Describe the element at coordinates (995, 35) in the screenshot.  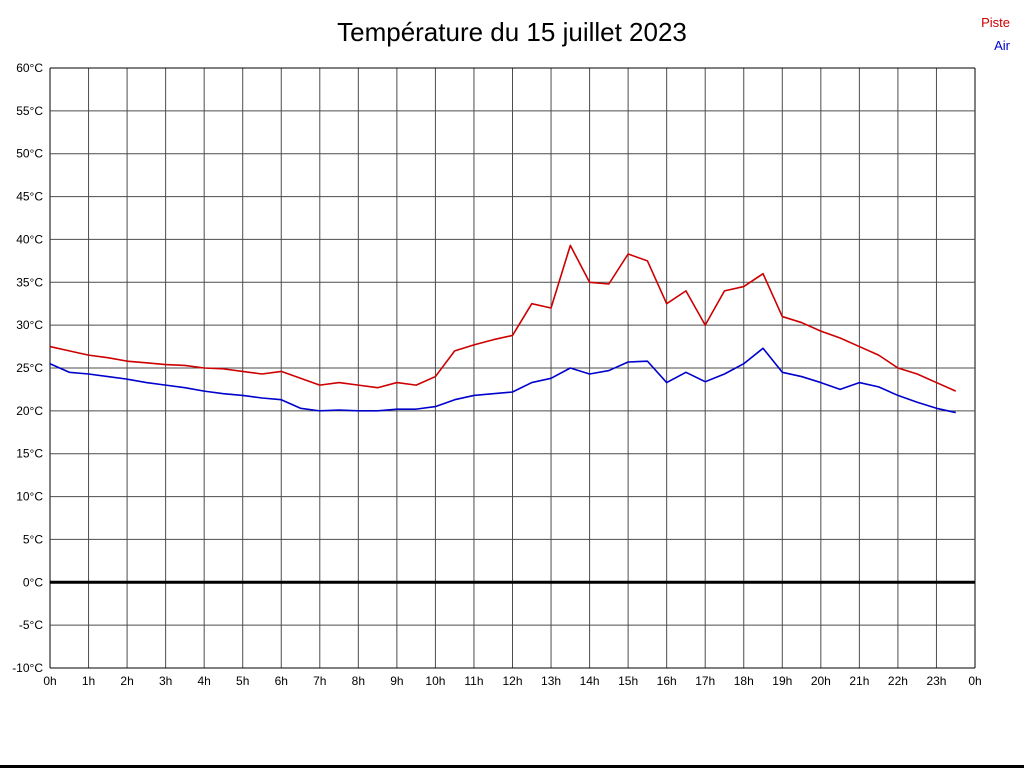
I see `legend: Piste Air` at that location.